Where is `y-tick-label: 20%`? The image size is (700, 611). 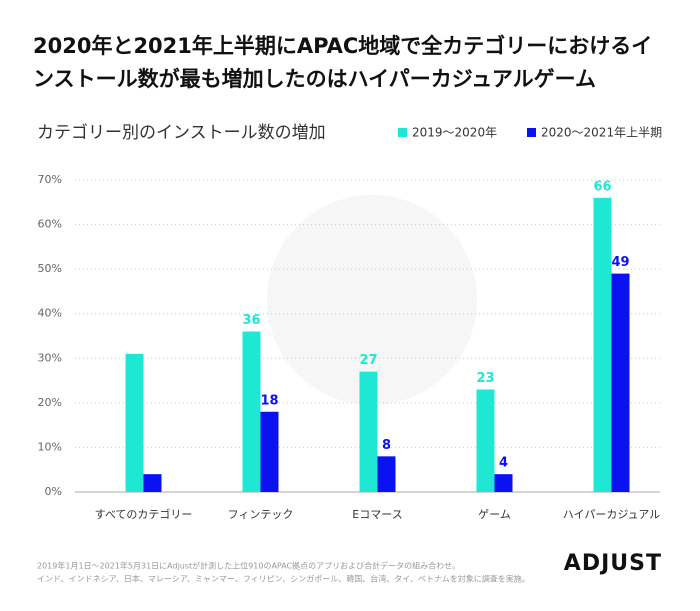
y-tick-label: 20% is located at coordinates (50, 402).